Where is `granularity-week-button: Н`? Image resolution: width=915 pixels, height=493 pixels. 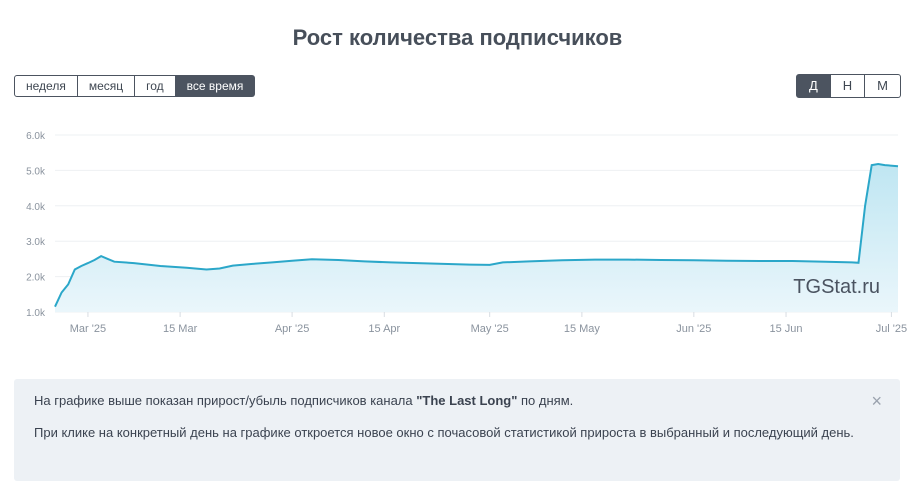
granularity-week-button: Н is located at coordinates (848, 86).